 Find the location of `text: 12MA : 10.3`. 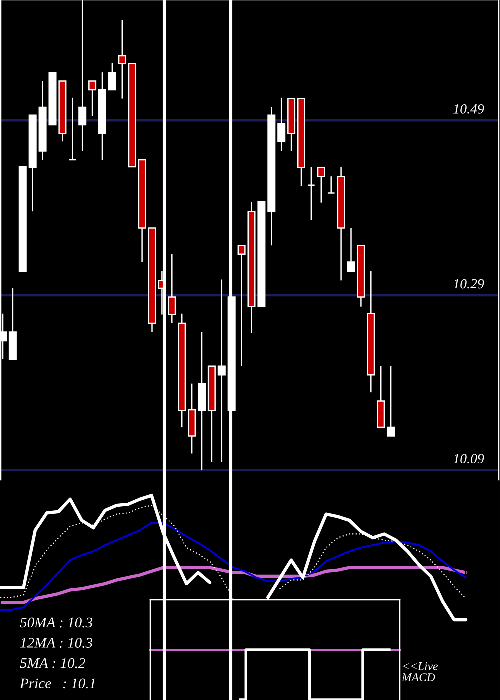

text: 12MA : 10.3 is located at coordinates (56, 643).